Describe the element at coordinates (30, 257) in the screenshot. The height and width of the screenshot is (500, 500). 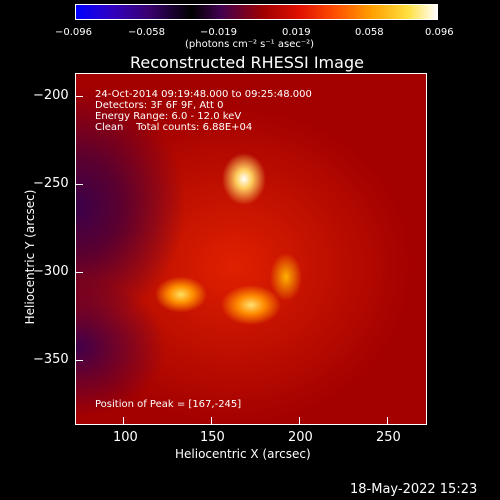
I see `y-axis-label: Heliocentric Y (arcsec)` at that location.